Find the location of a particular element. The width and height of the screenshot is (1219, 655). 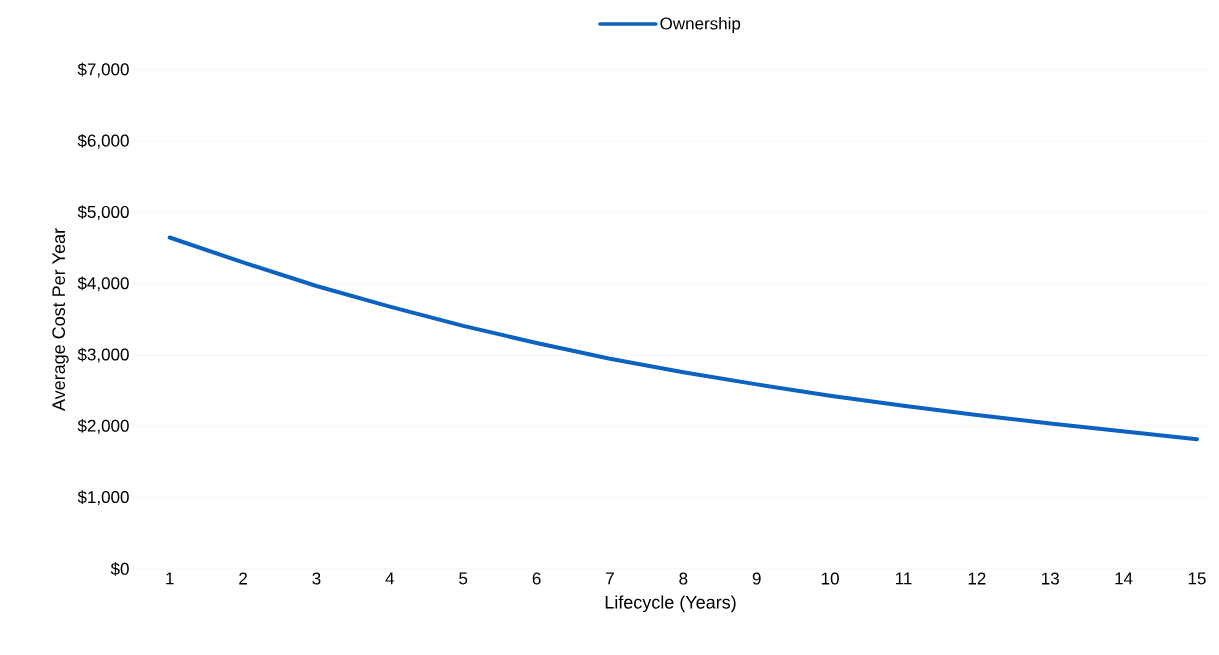

y-tick-label: $0 is located at coordinates (119, 569).